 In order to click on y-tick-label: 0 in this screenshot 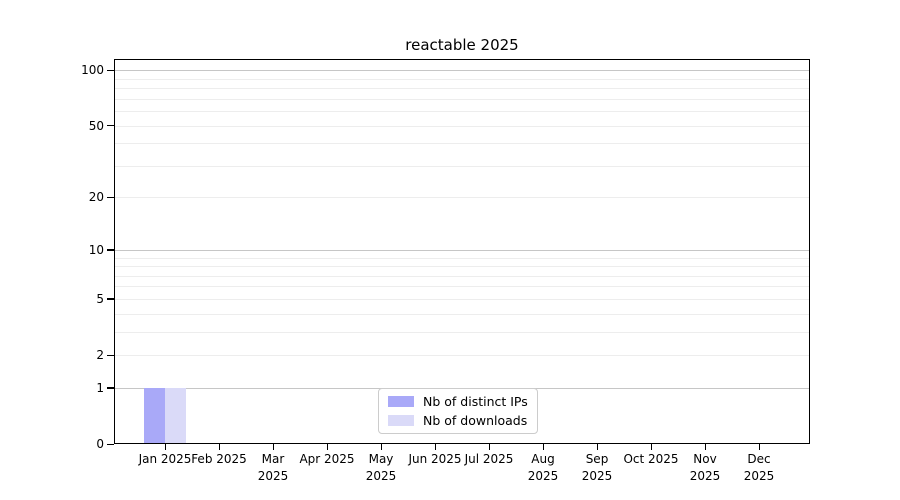, I will do `click(100, 444)`.